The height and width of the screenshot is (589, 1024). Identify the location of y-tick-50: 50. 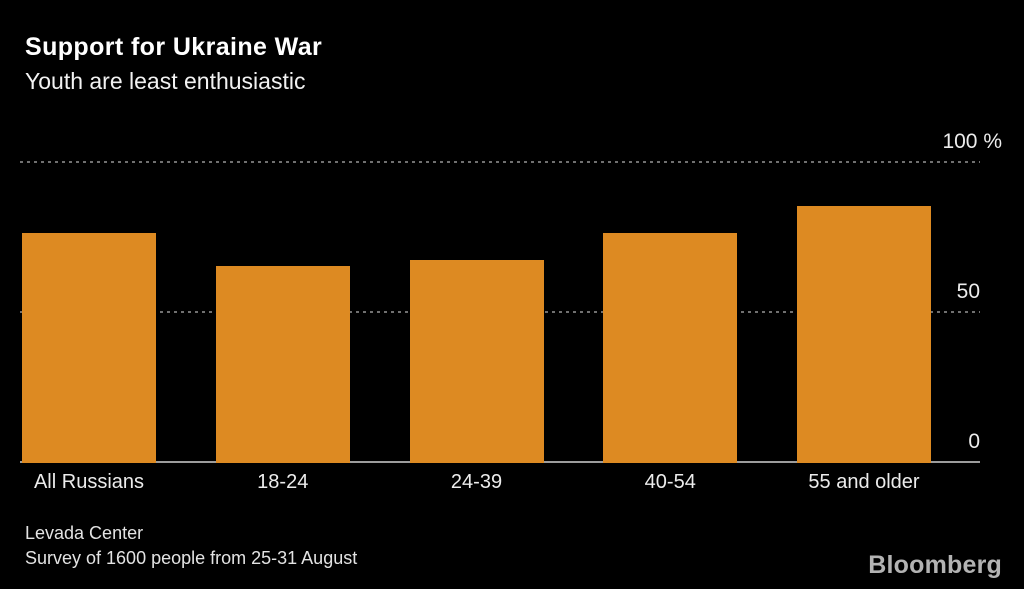
(968, 291).